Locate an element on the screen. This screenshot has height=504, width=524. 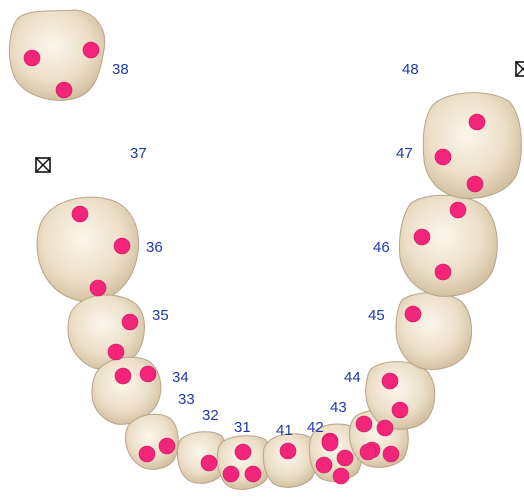
tooth-number-38: 38 is located at coordinates (120, 69).